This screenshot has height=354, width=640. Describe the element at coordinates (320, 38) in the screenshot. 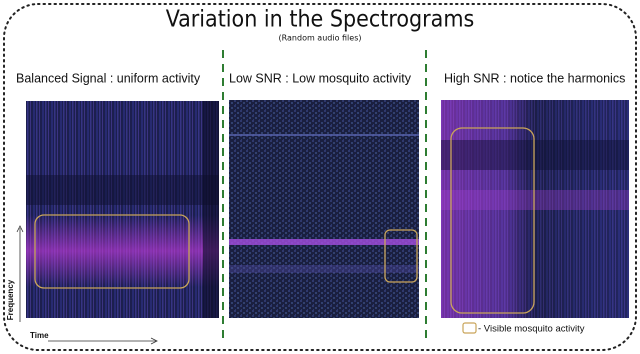

I see `subtitle: (Random audio files)` at that location.